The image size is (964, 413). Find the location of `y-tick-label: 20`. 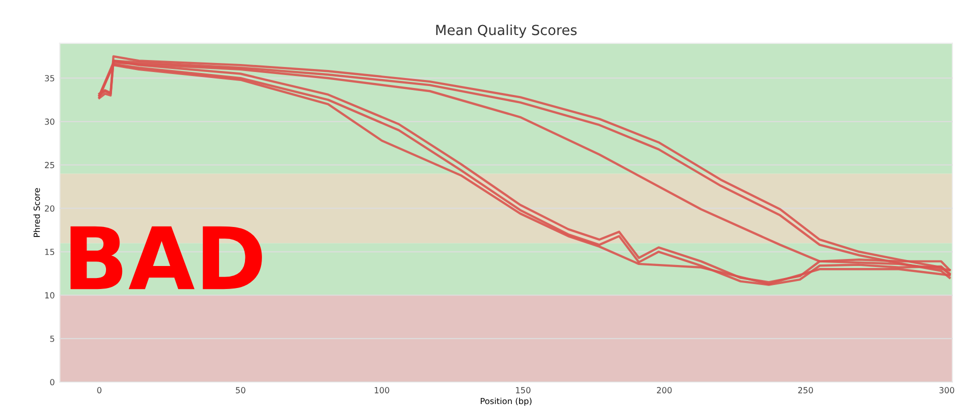

y-tick-label: 20 is located at coordinates (49, 208).